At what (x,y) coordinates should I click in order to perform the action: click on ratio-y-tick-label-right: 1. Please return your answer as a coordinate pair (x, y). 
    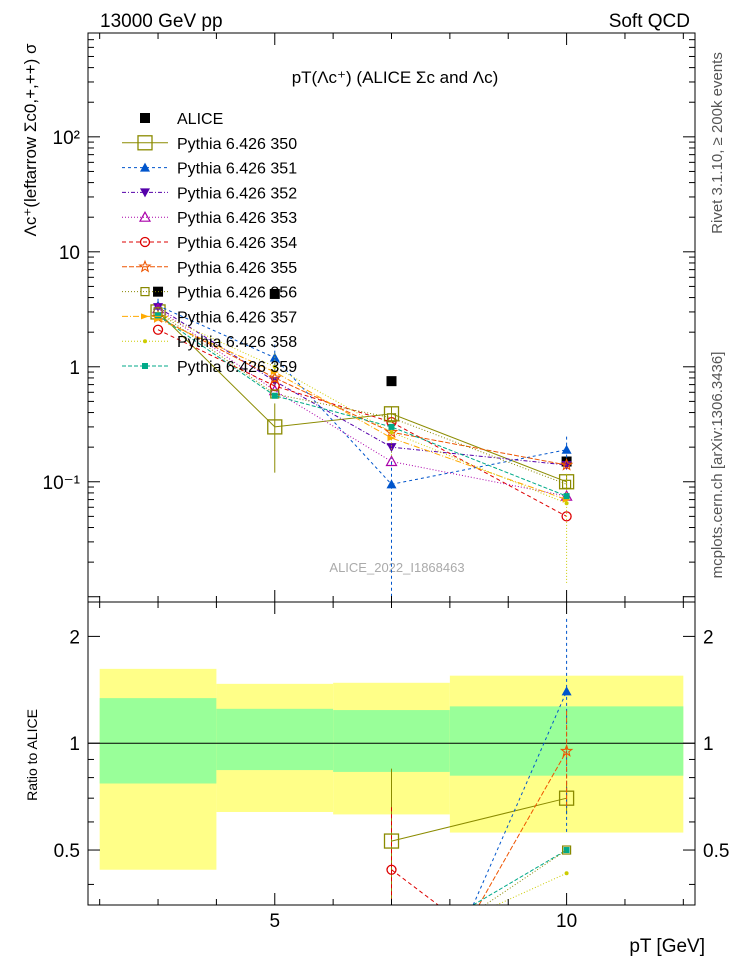
    Looking at the image, I should click on (708, 744).